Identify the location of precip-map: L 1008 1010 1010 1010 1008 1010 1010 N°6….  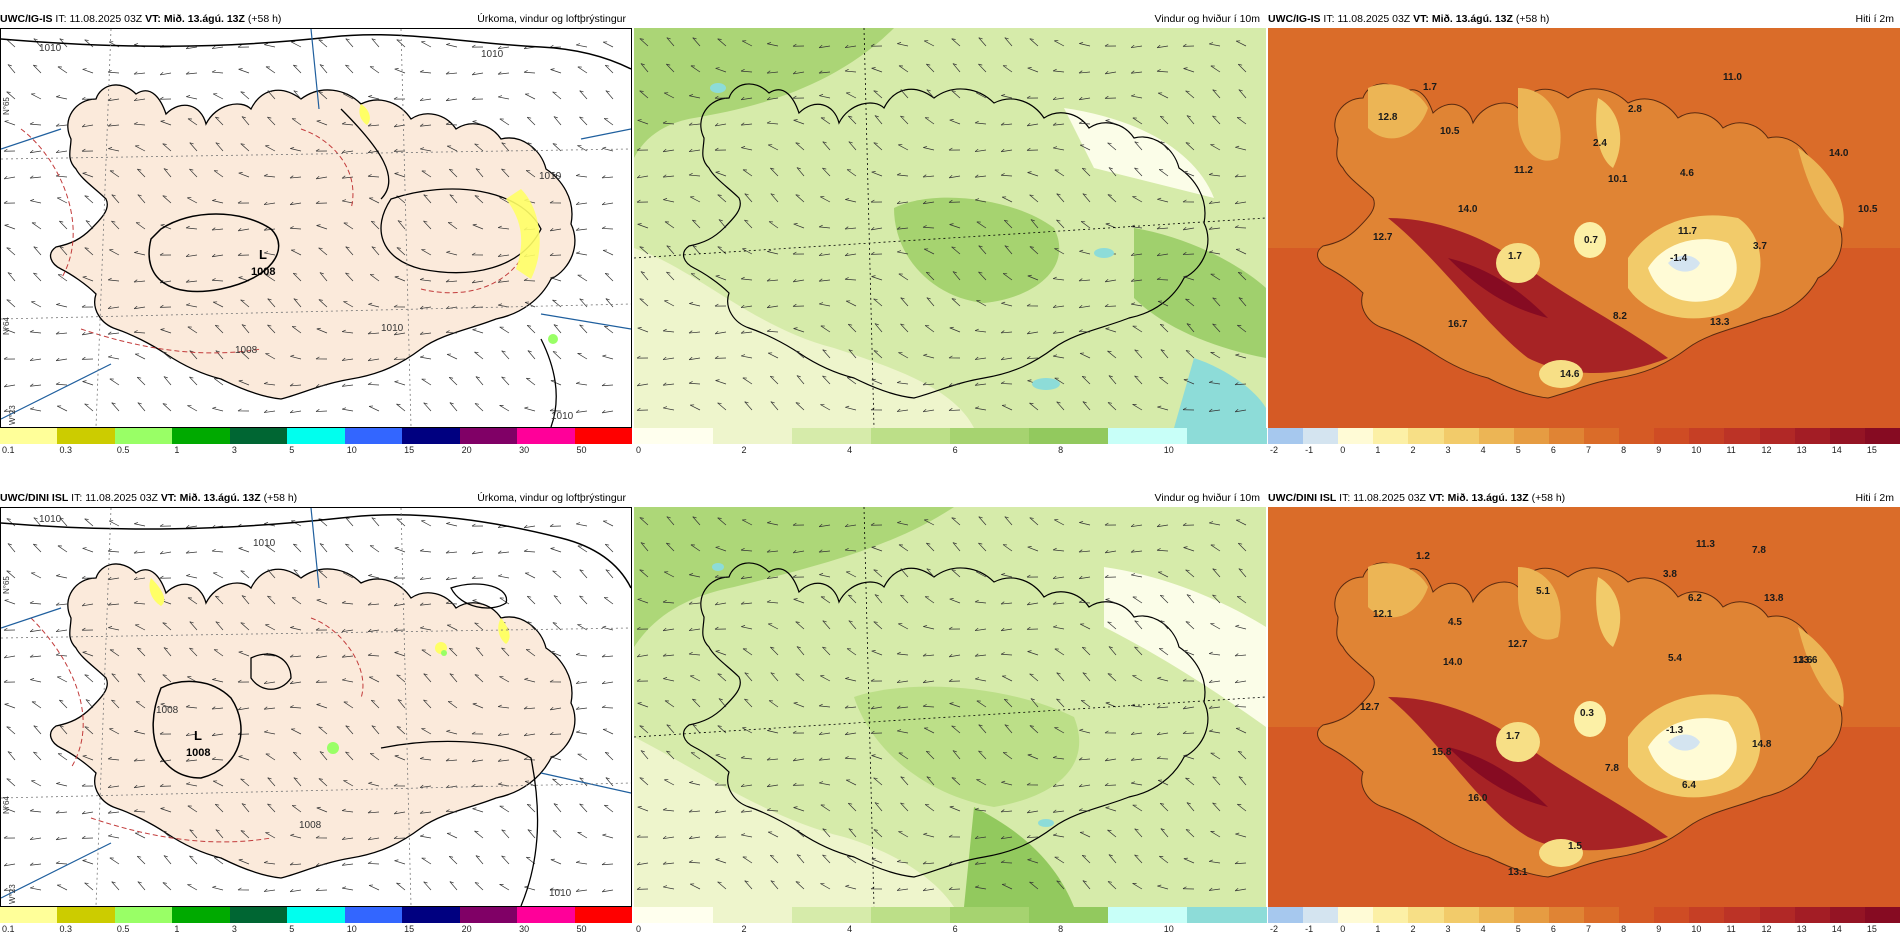
(316, 228).